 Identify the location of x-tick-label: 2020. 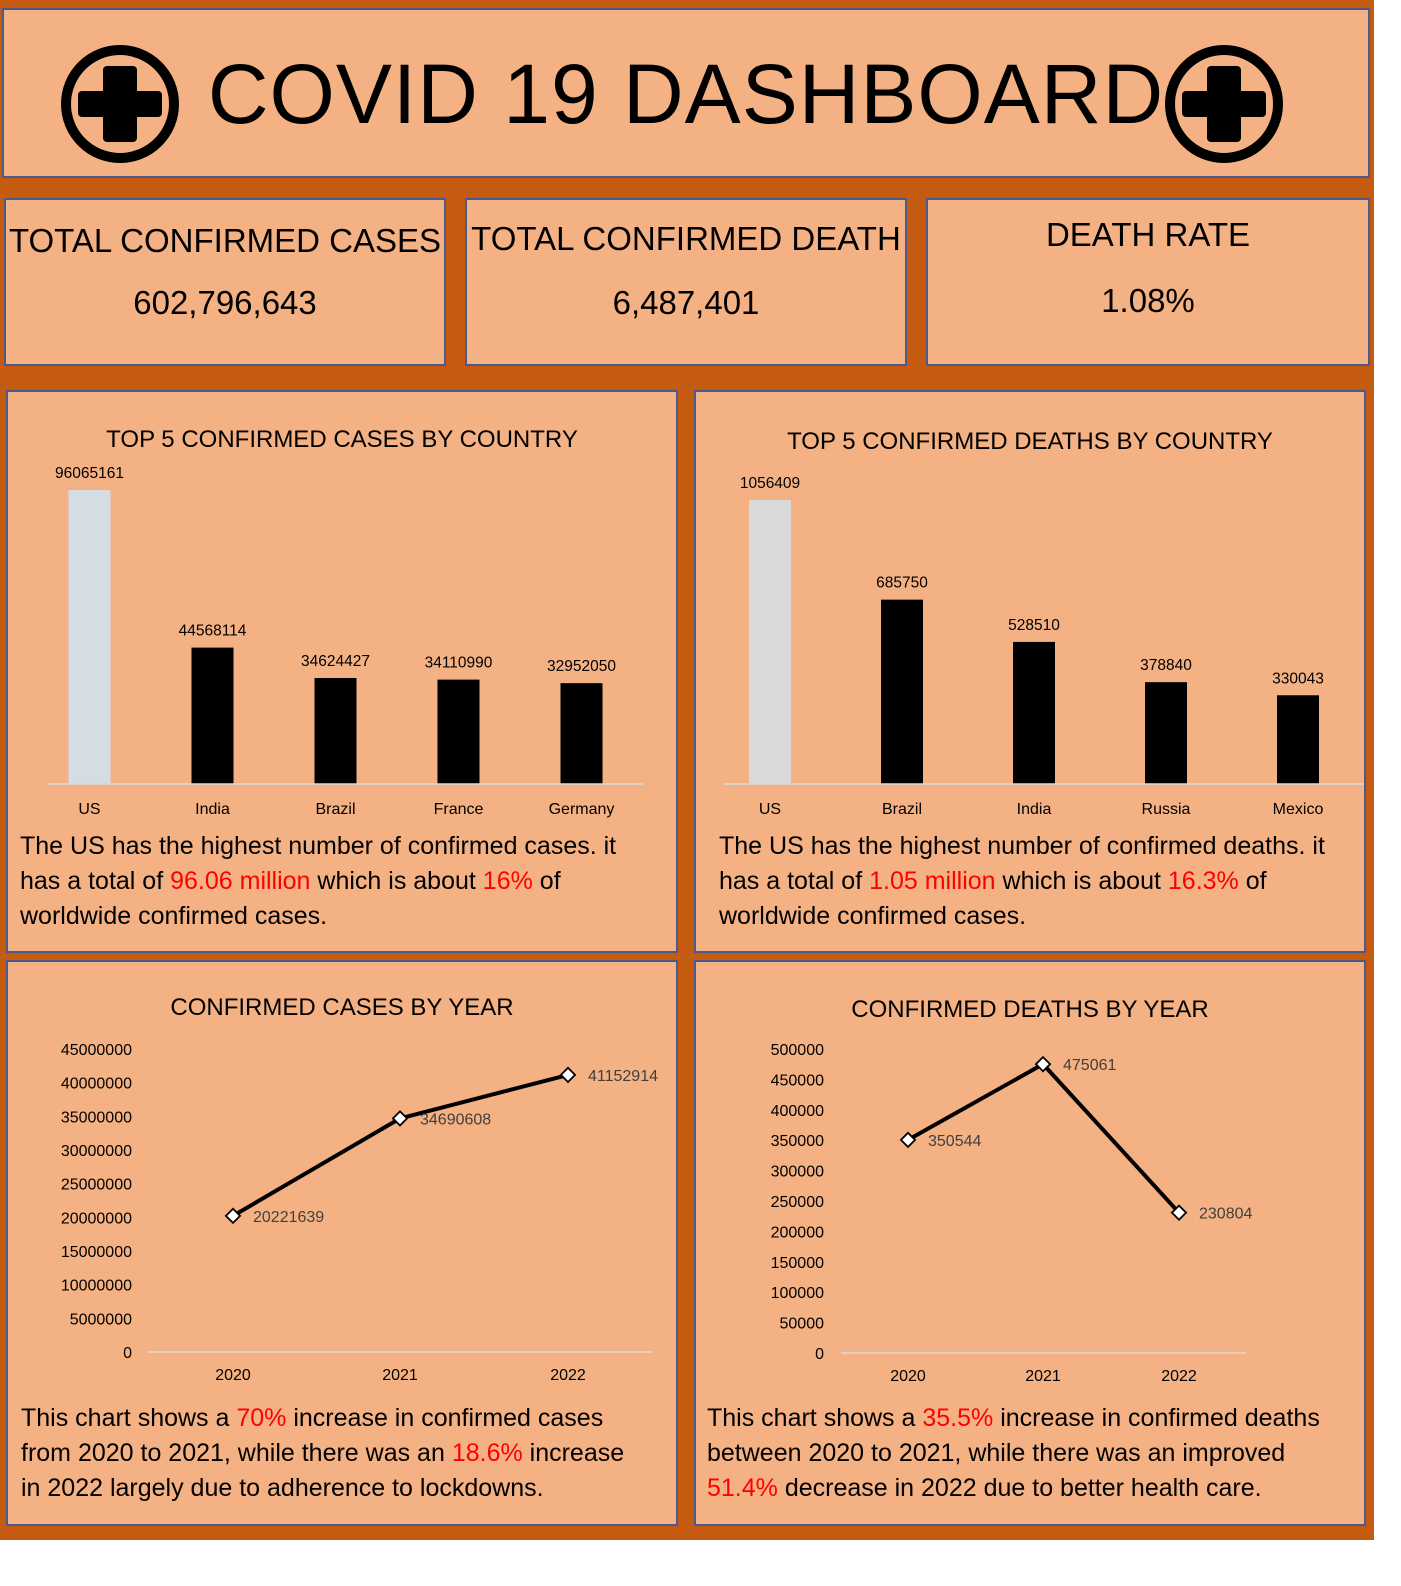
(908, 1376).